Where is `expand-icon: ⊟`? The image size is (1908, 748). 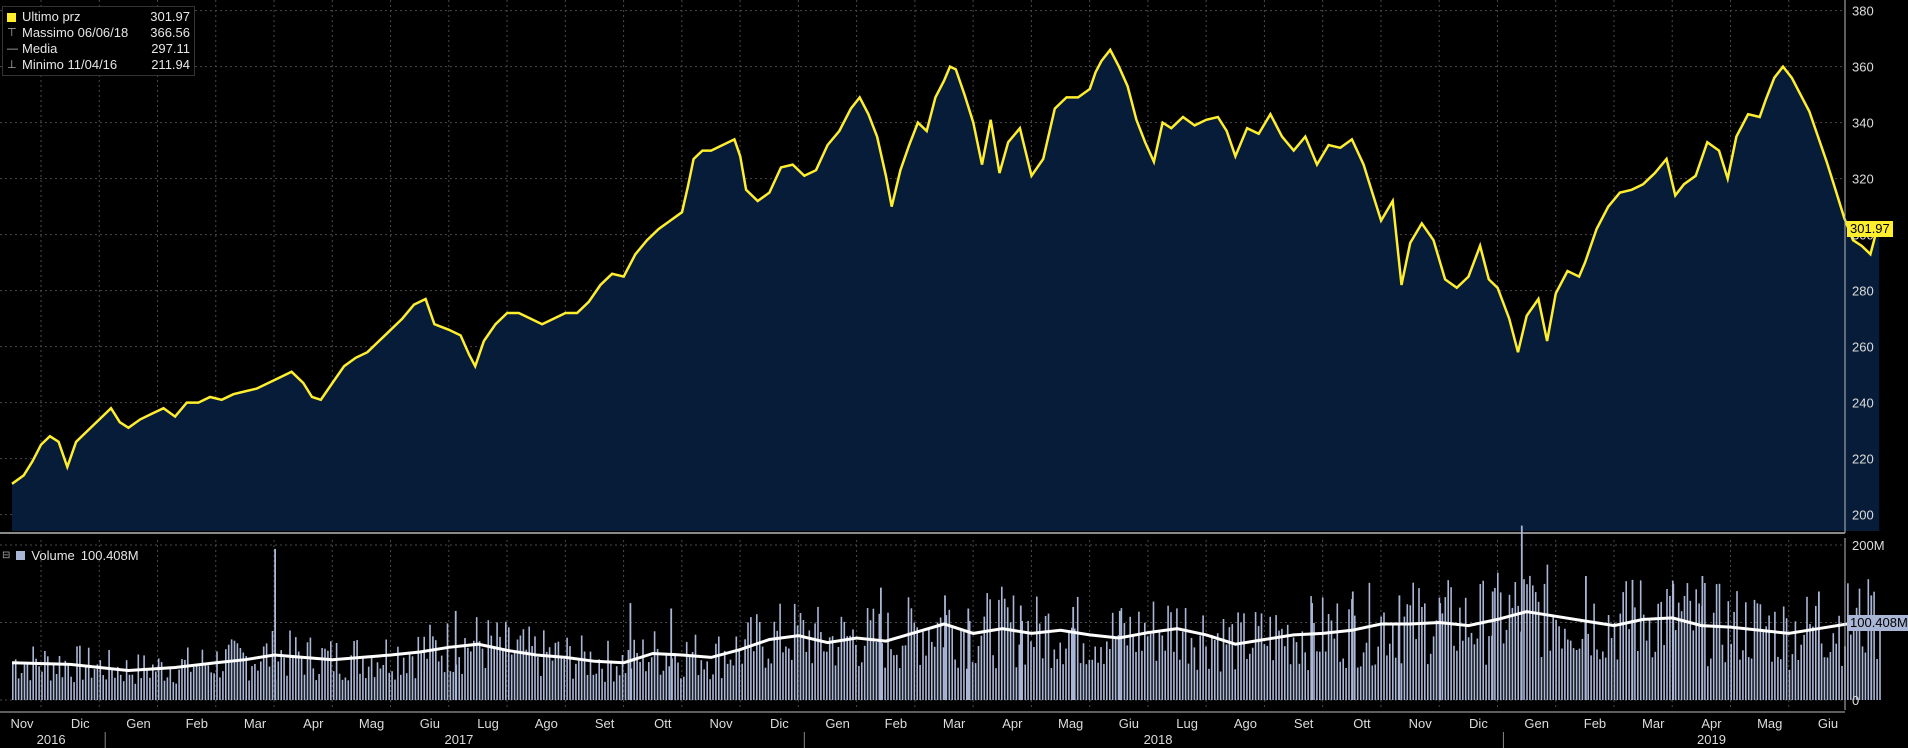
expand-icon: ⊟ is located at coordinates (6, 555).